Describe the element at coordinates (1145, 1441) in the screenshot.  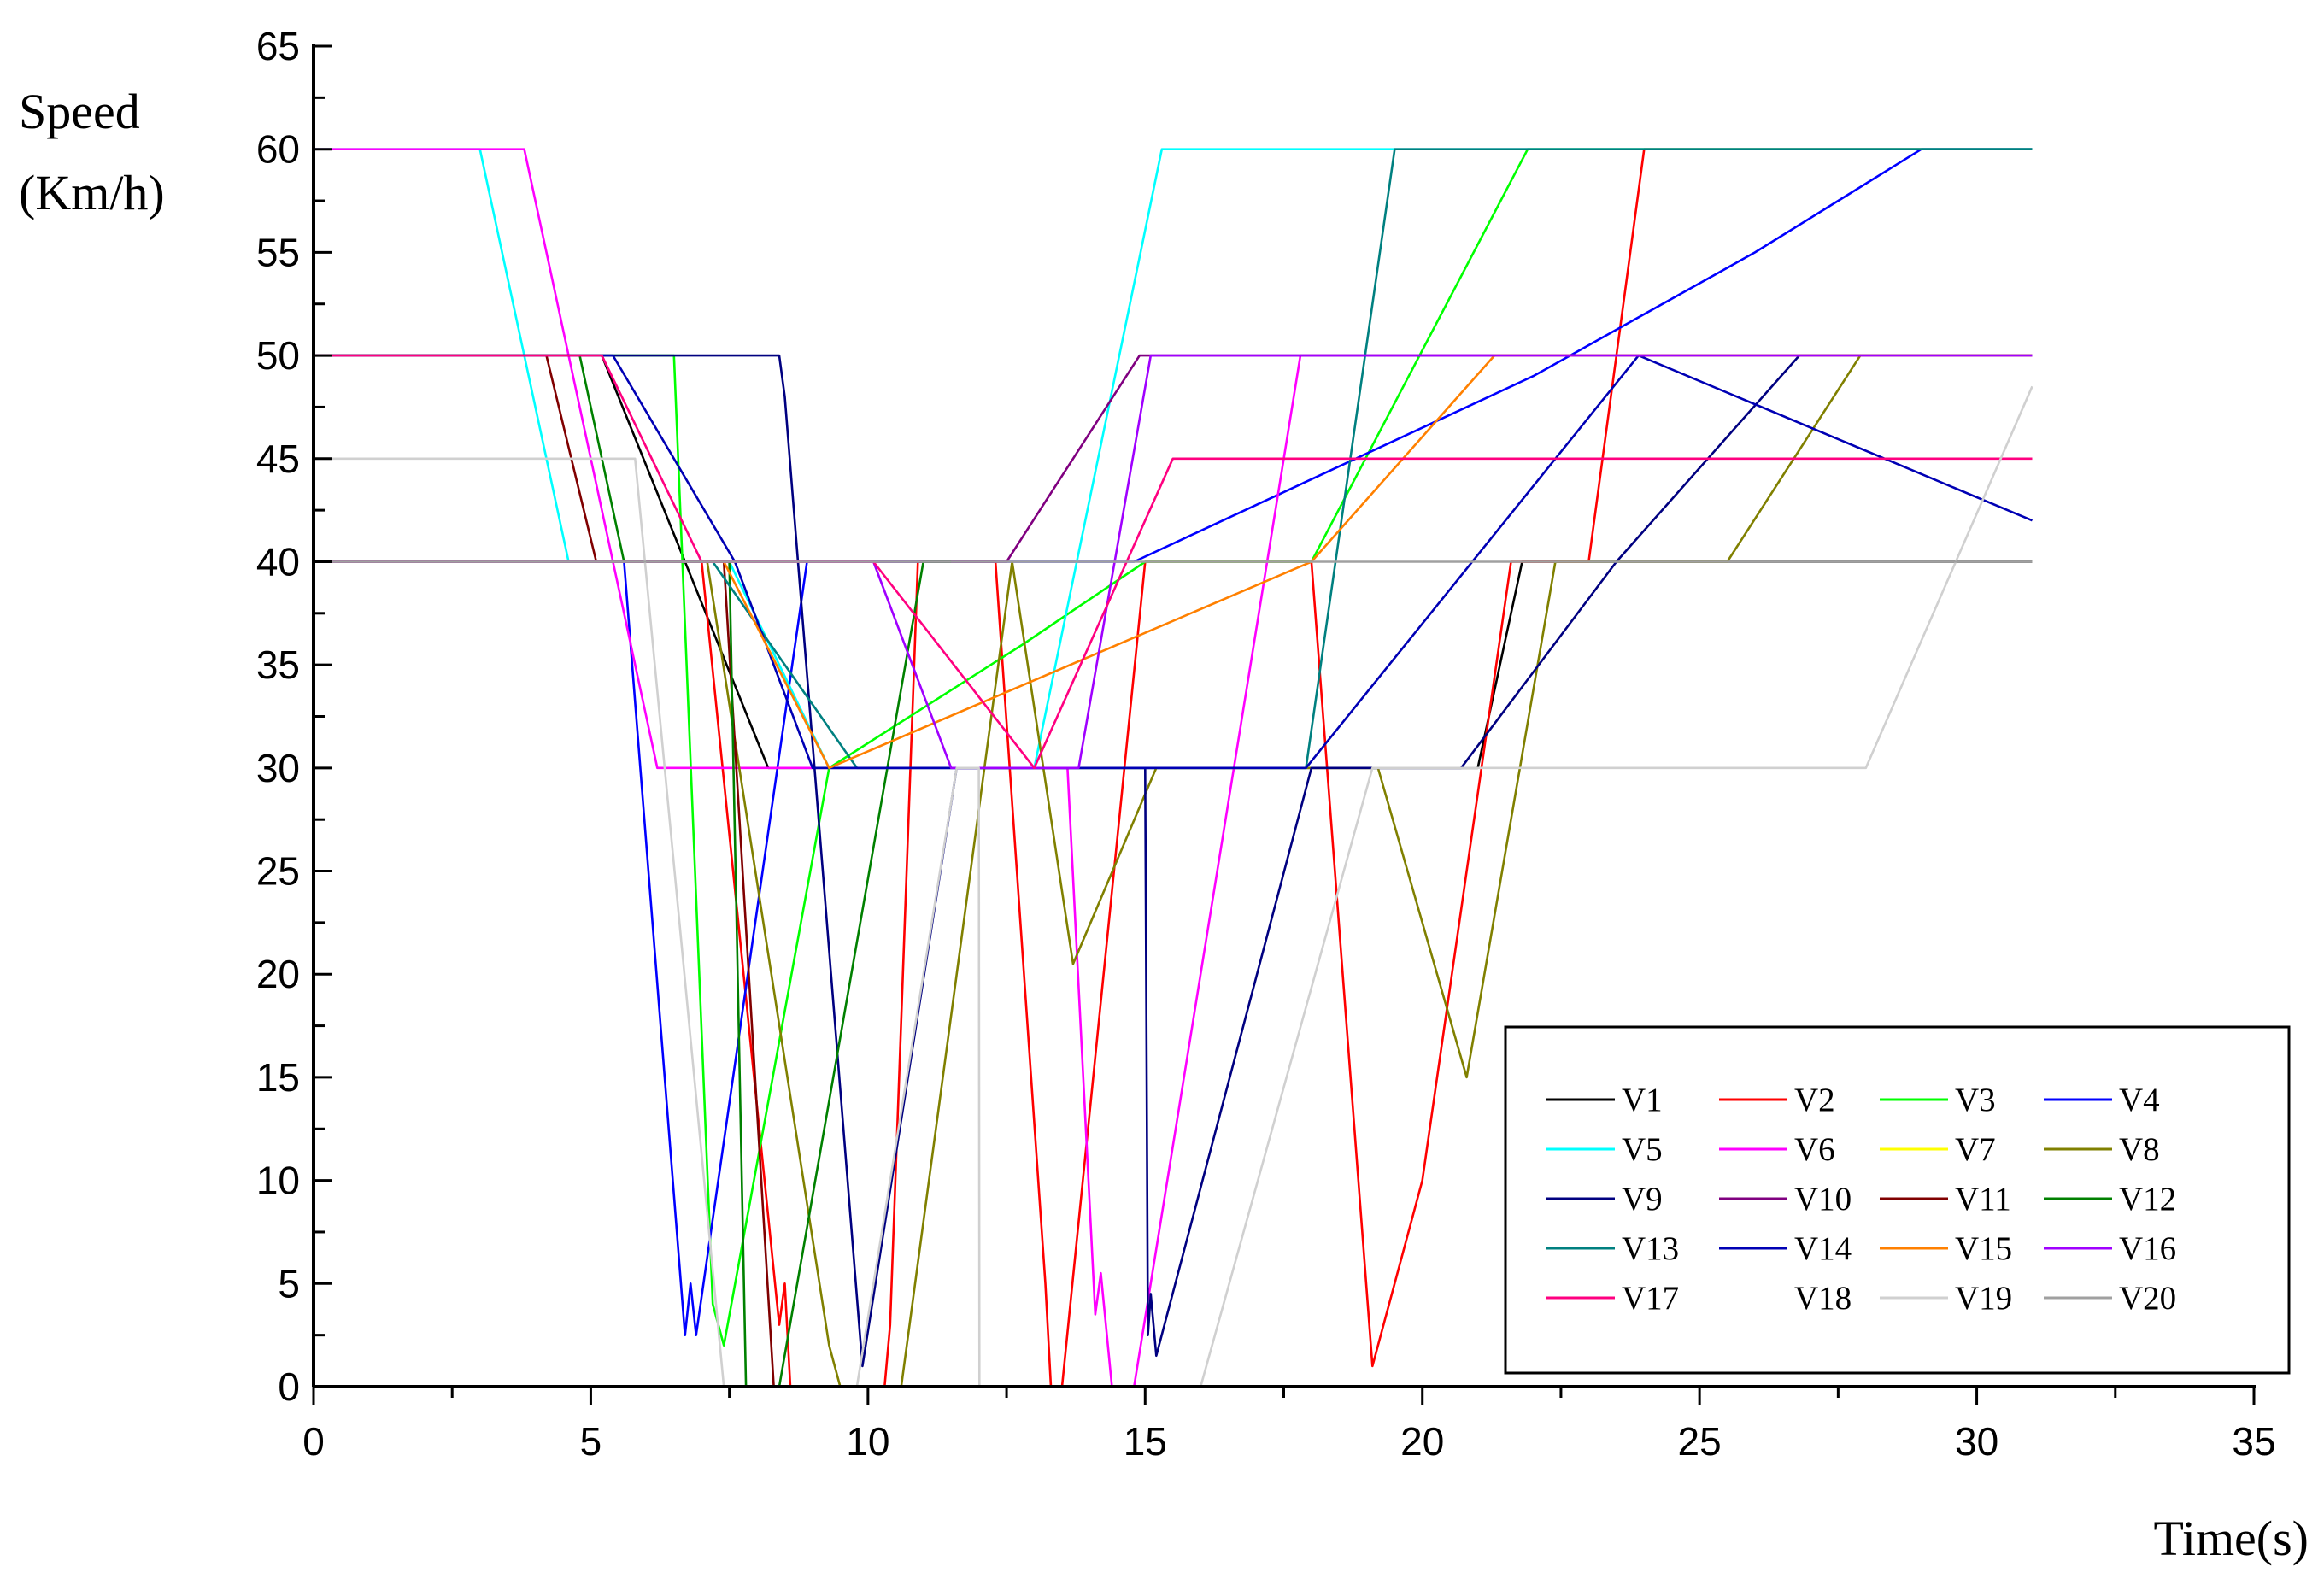
I see `x-tick-label: 15` at that location.